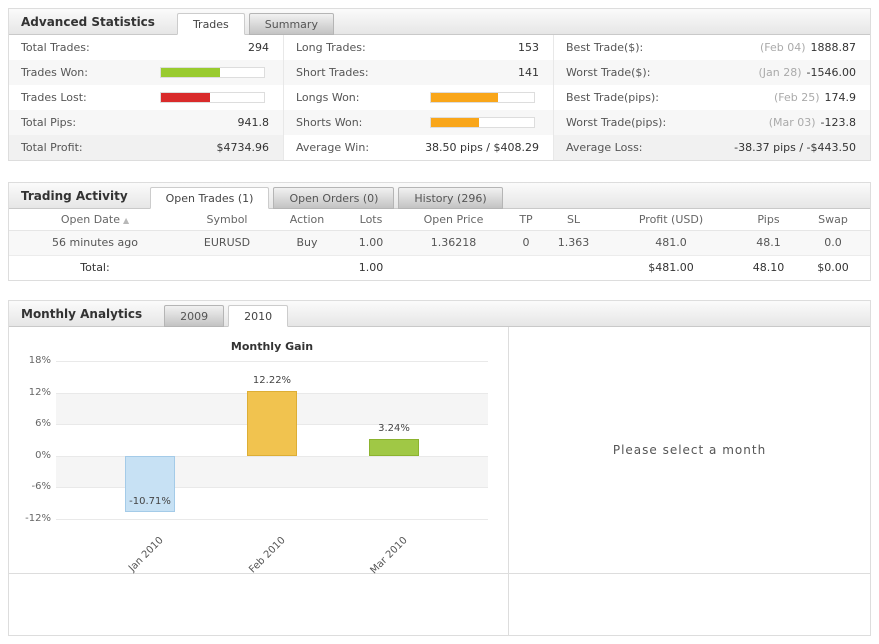 Image resolution: width=879 pixels, height=644 pixels. Describe the element at coordinates (209, 198) in the screenshot. I see `tab-open-trades: Open Trades (1)` at that location.